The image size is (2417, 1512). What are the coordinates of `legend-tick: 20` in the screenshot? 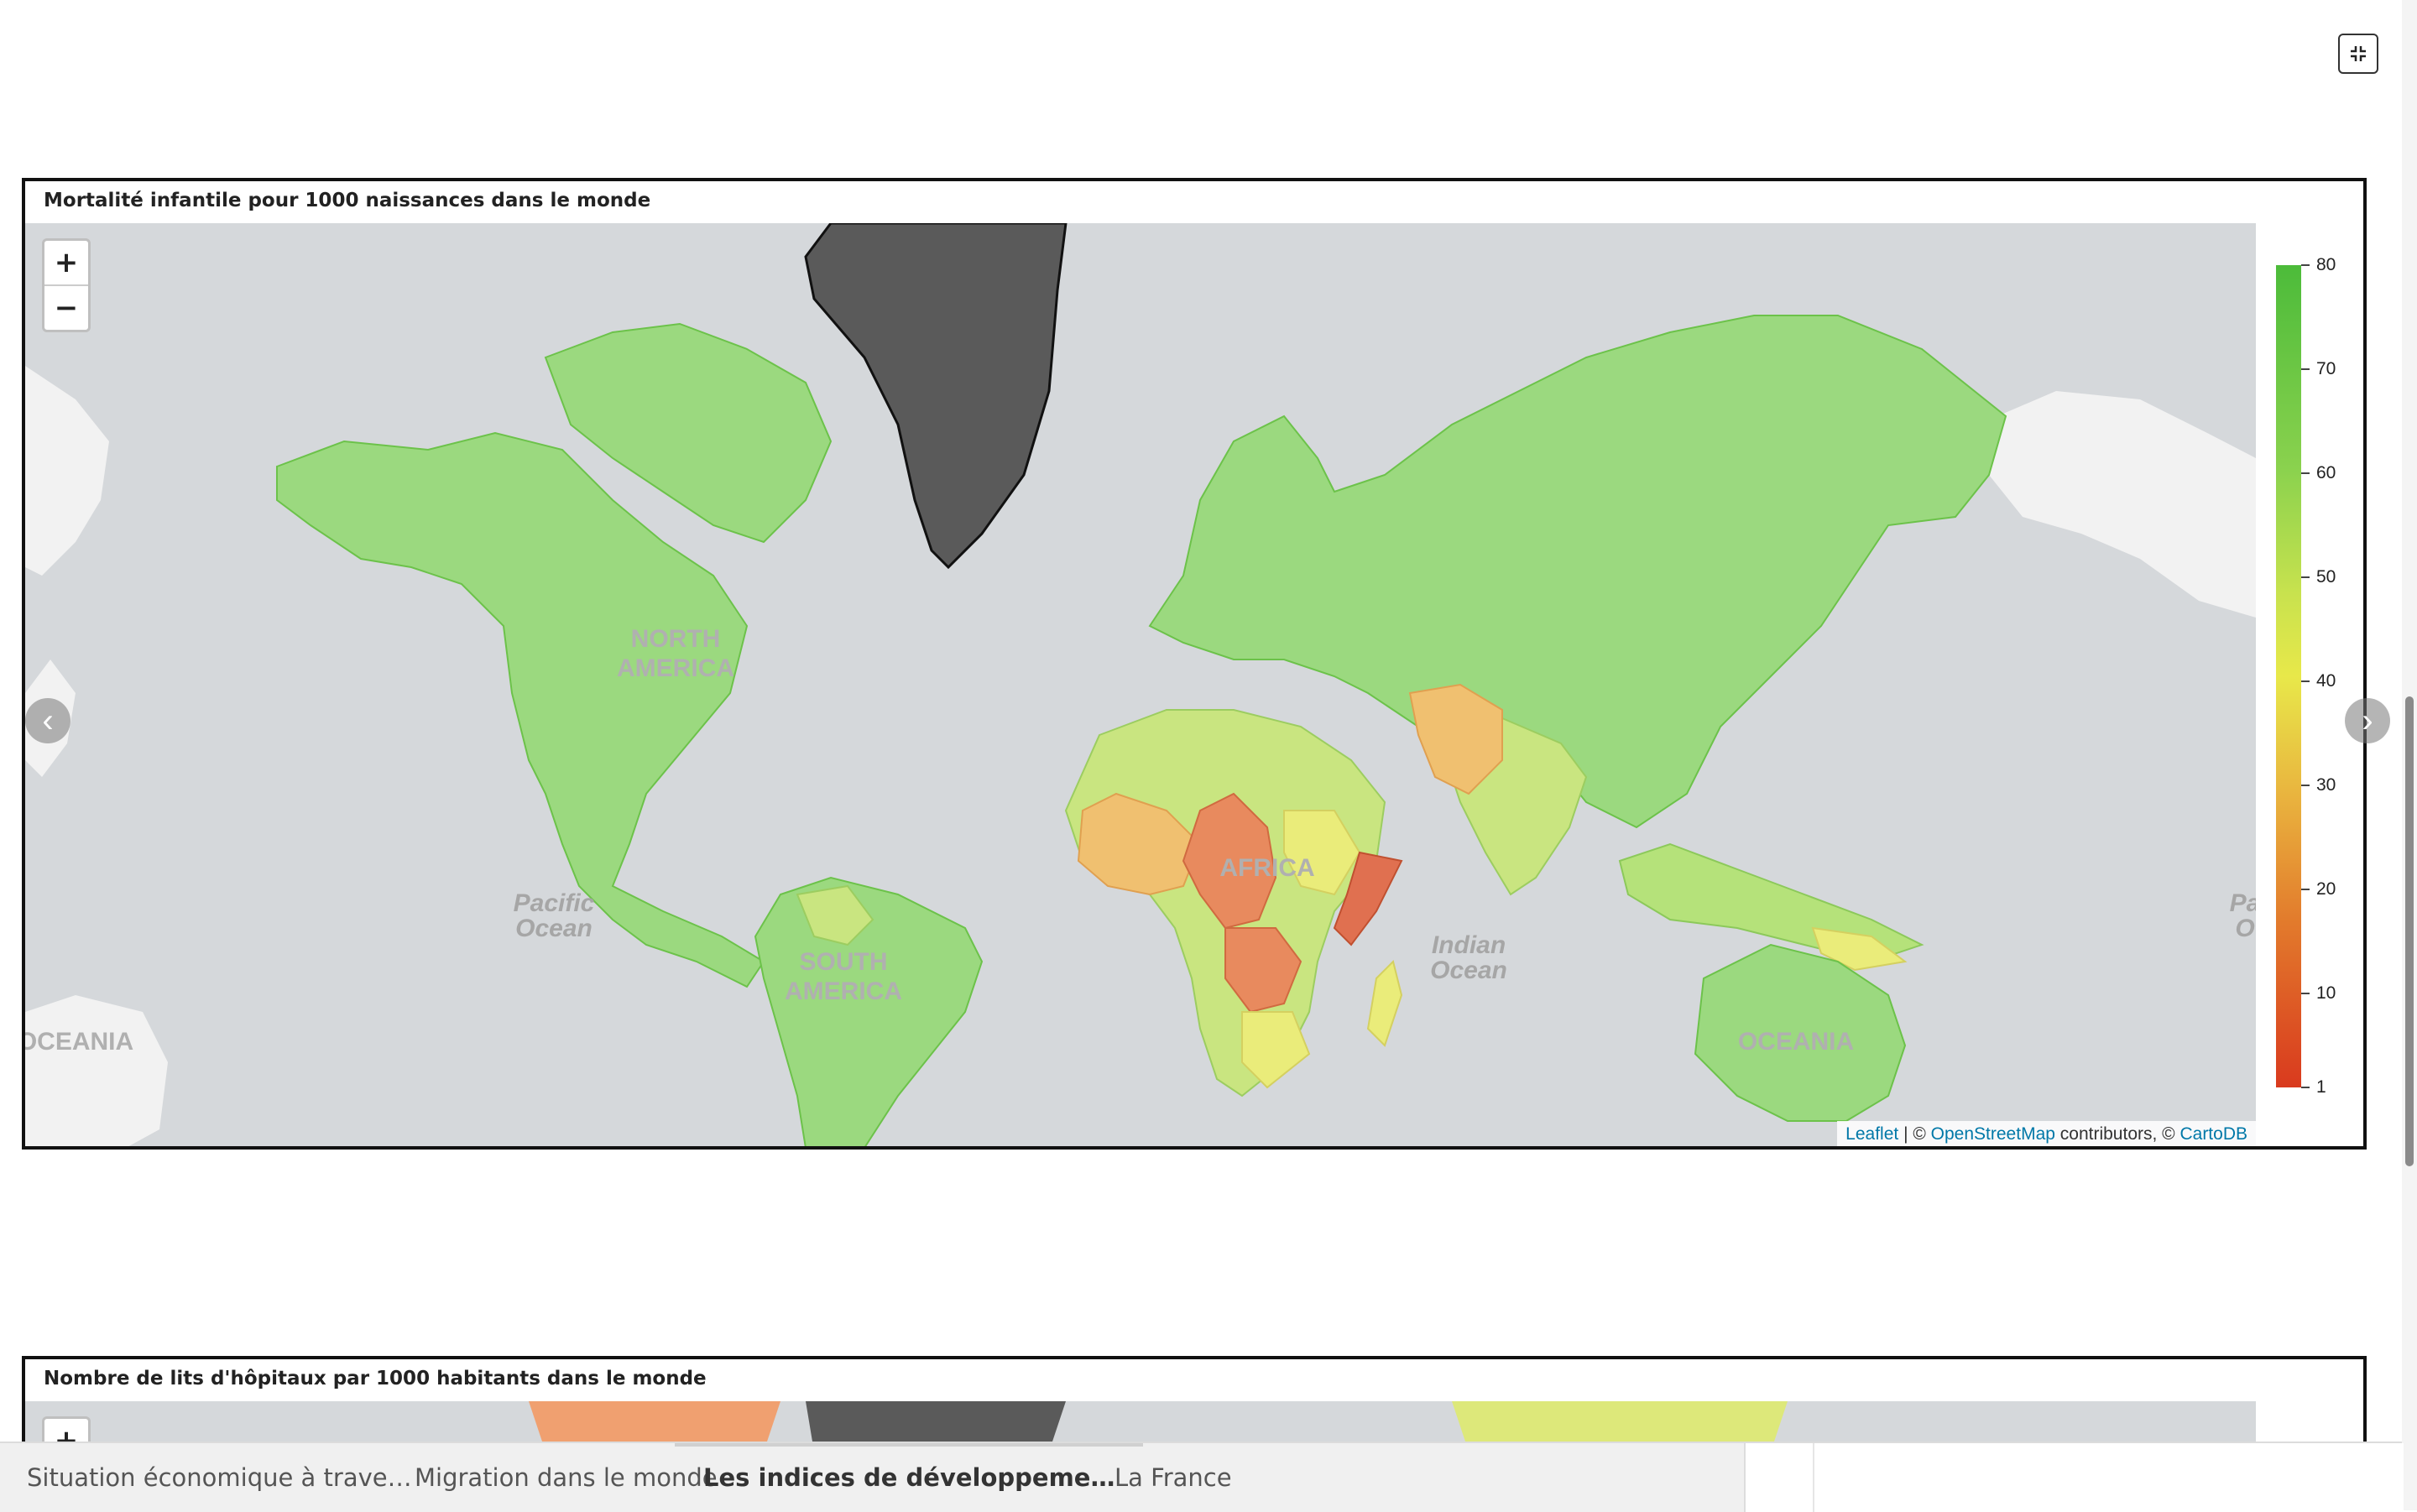 It's located at (2318, 889).